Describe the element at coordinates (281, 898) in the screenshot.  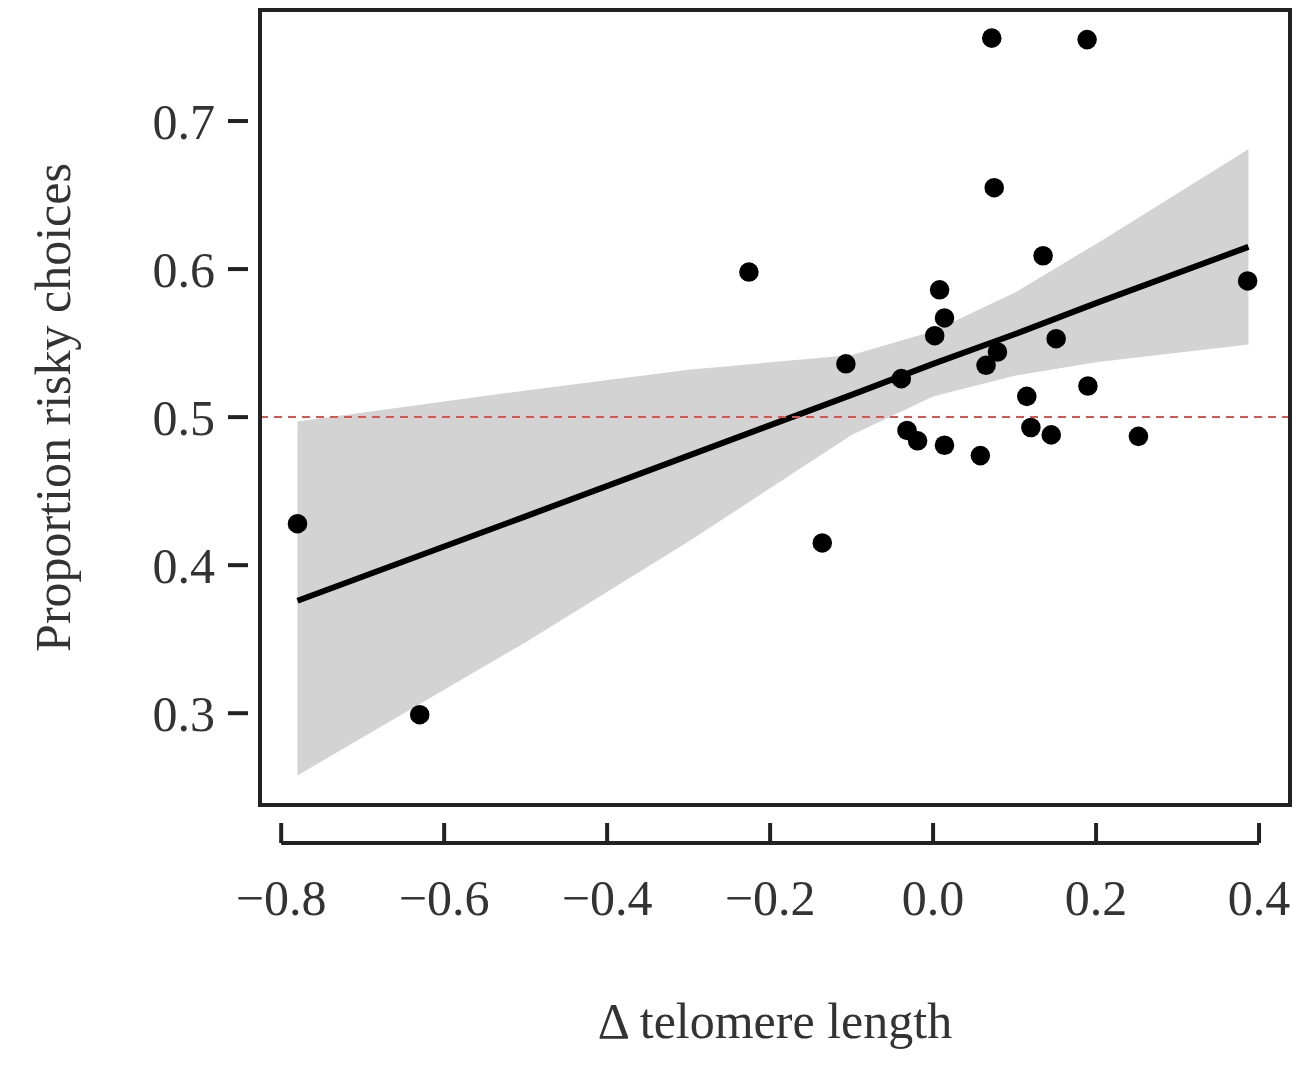
I see `x-tick-label: −0.8` at that location.